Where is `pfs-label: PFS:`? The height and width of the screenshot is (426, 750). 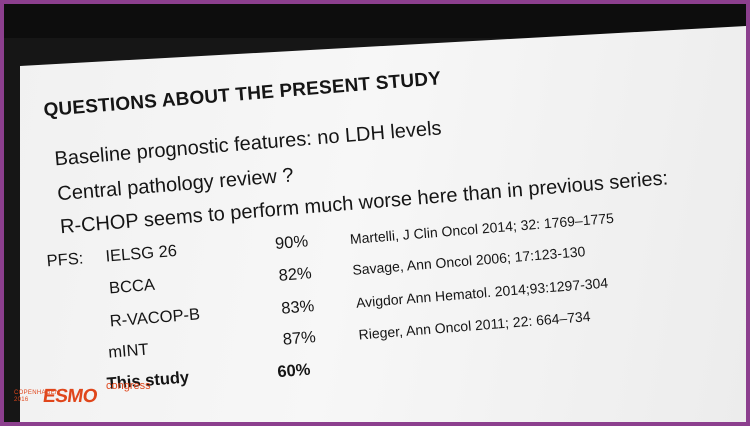 pfs-label: PFS: is located at coordinates (65, 260).